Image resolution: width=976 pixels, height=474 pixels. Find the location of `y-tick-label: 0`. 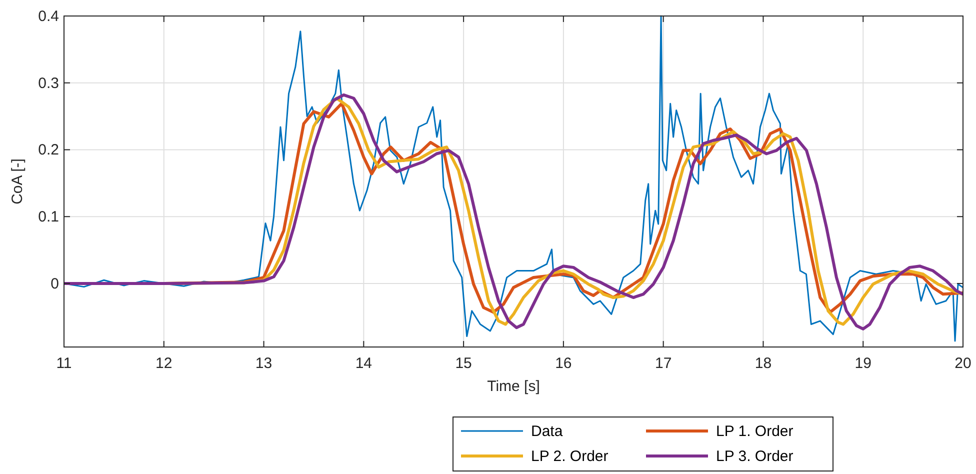

y-tick-label: 0 is located at coordinates (54, 283).